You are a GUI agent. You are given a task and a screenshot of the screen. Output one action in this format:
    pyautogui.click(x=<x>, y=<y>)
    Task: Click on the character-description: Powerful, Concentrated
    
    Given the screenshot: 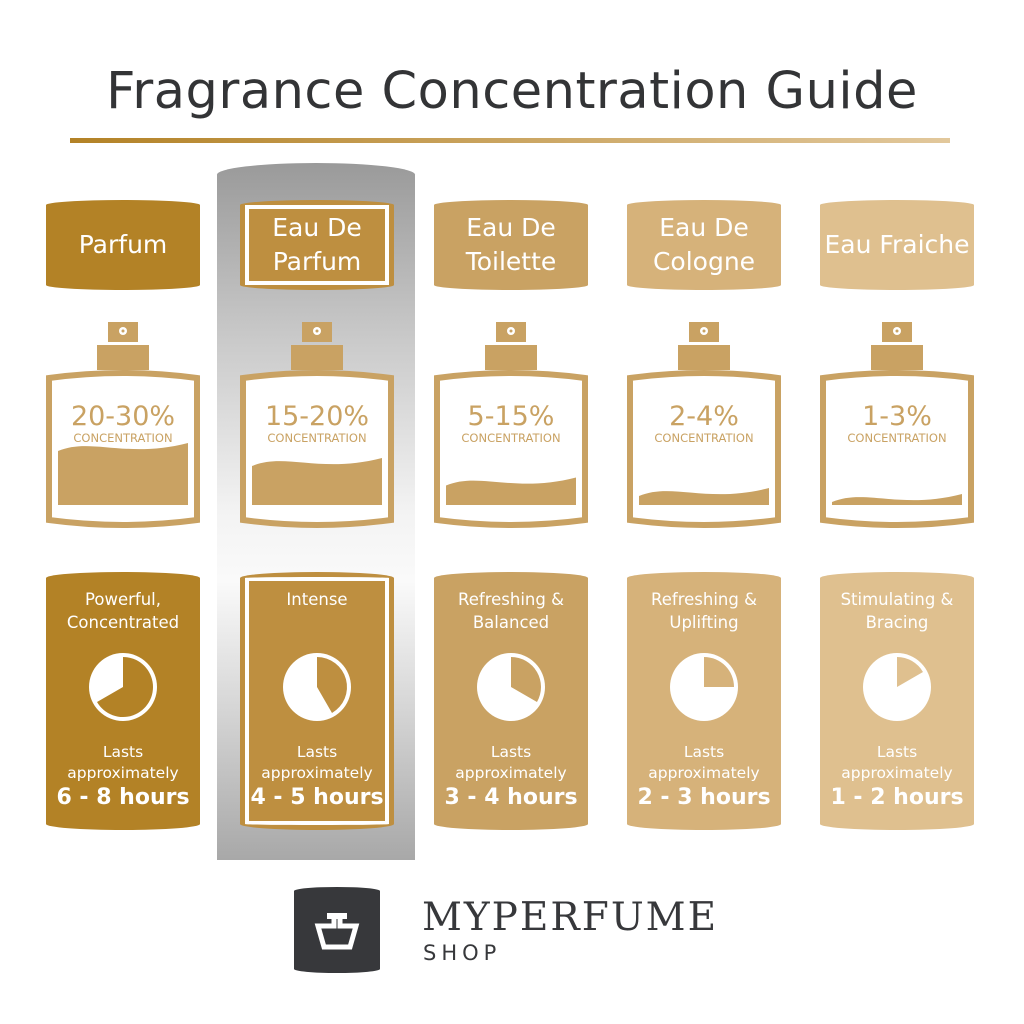 What is the action you would take?
    pyautogui.click(x=123, y=611)
    